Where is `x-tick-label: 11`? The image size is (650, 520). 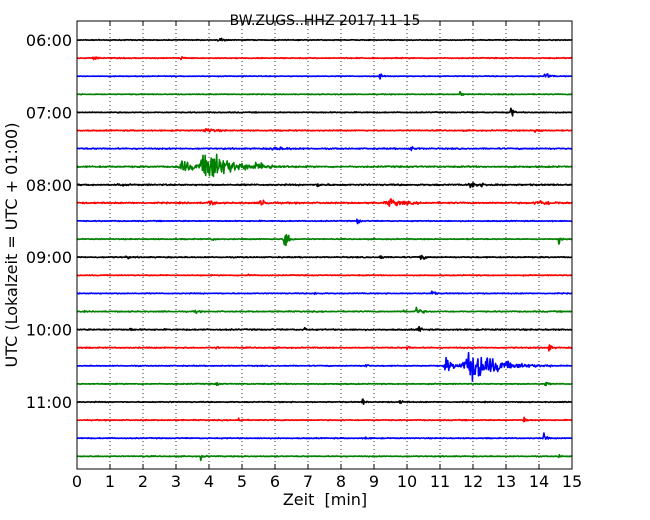 x-tick-label: 11 is located at coordinates (440, 481).